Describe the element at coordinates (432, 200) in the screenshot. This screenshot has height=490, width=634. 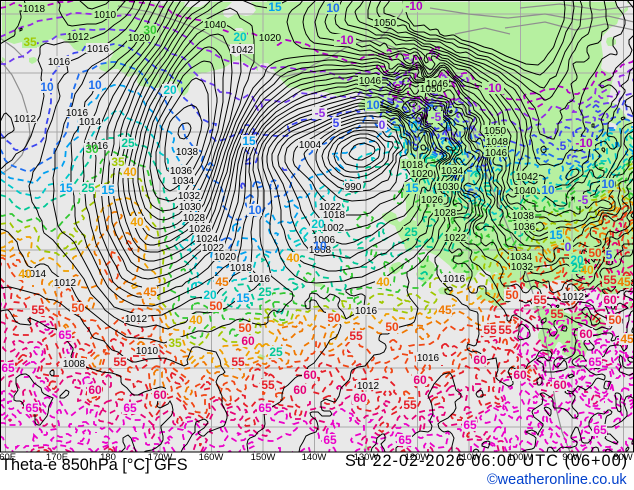
I see `svg-text: 1026` at that location.